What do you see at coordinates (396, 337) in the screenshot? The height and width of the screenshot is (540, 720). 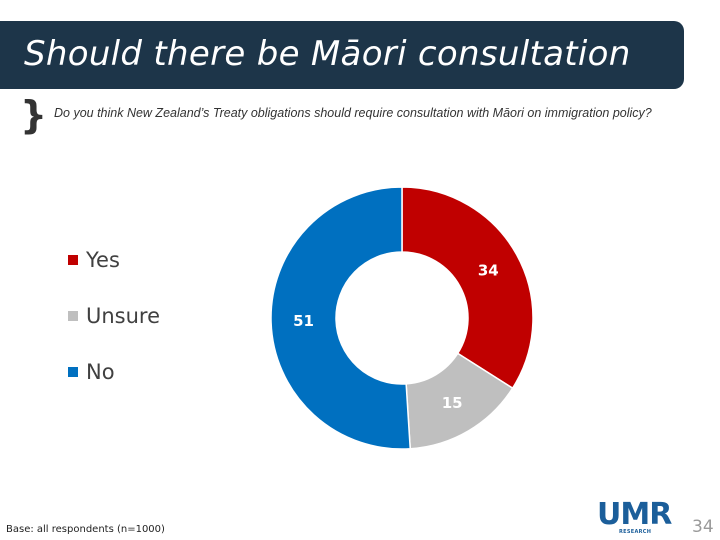 I see `donut-labels: 34 15 51` at bounding box center [396, 337].